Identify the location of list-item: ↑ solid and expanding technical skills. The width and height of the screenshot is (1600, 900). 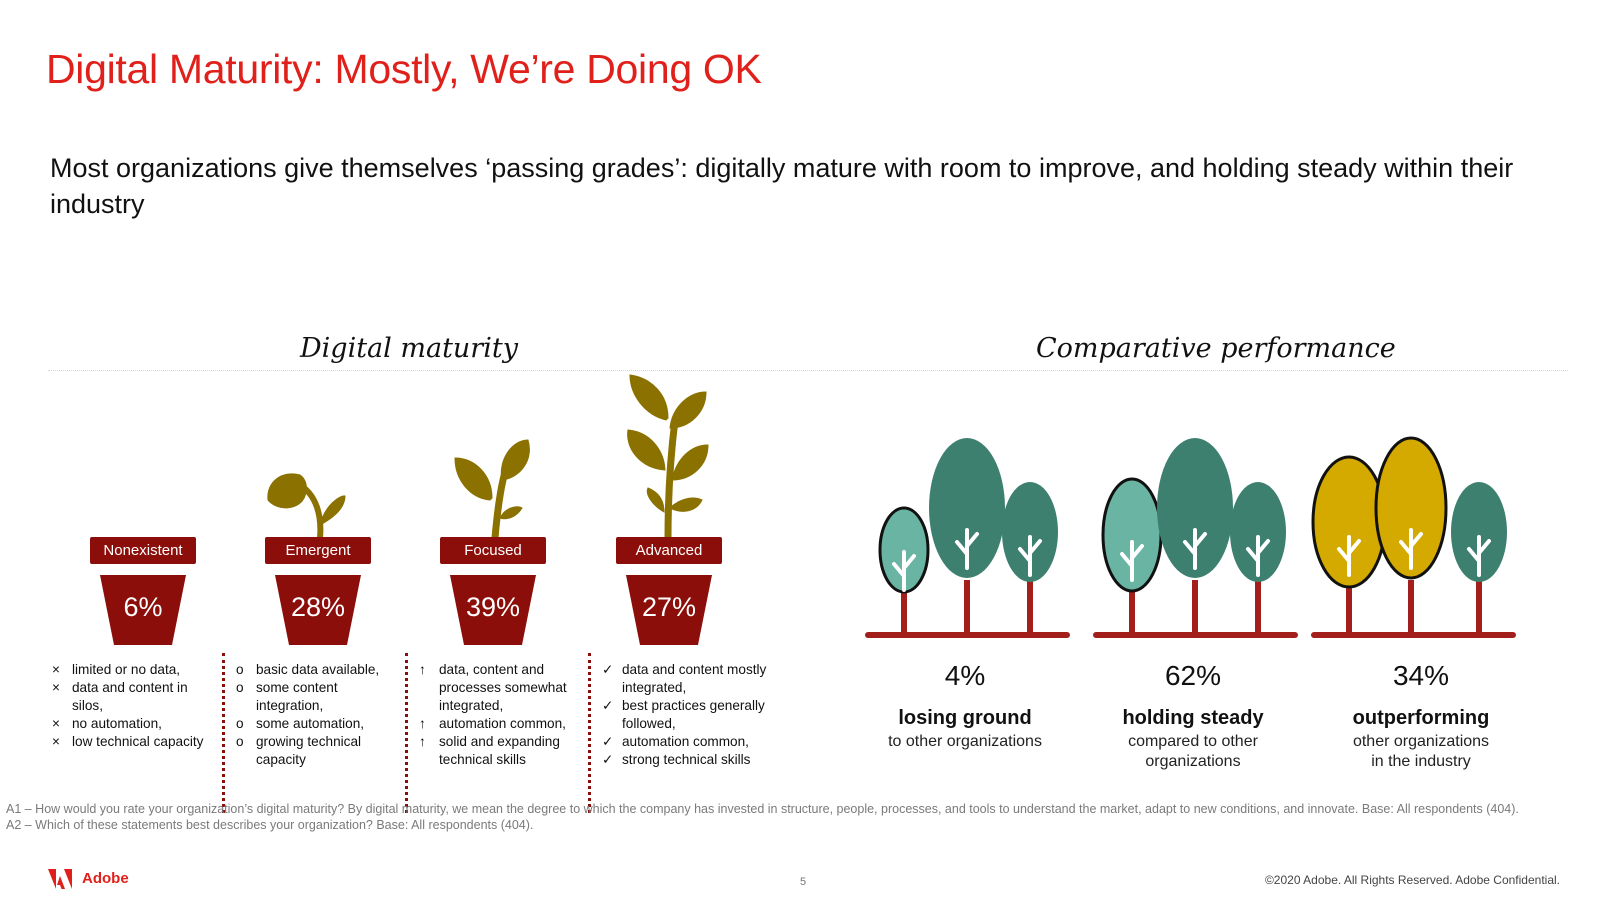
(489, 750).